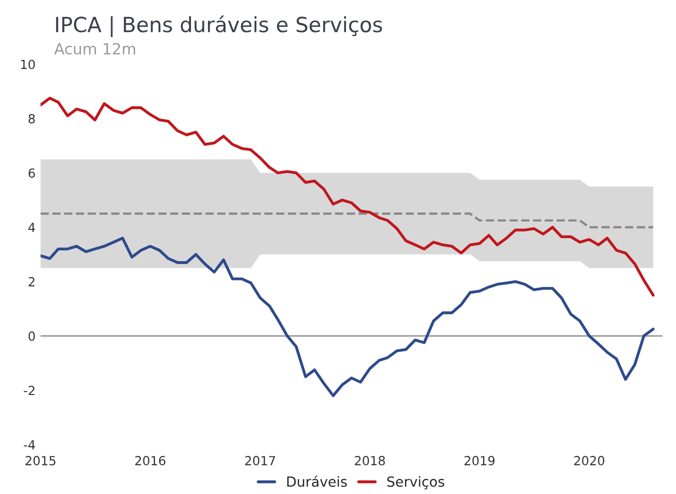  What do you see at coordinates (369, 461) in the screenshot?
I see `x-tick-label: 2018` at bounding box center [369, 461].